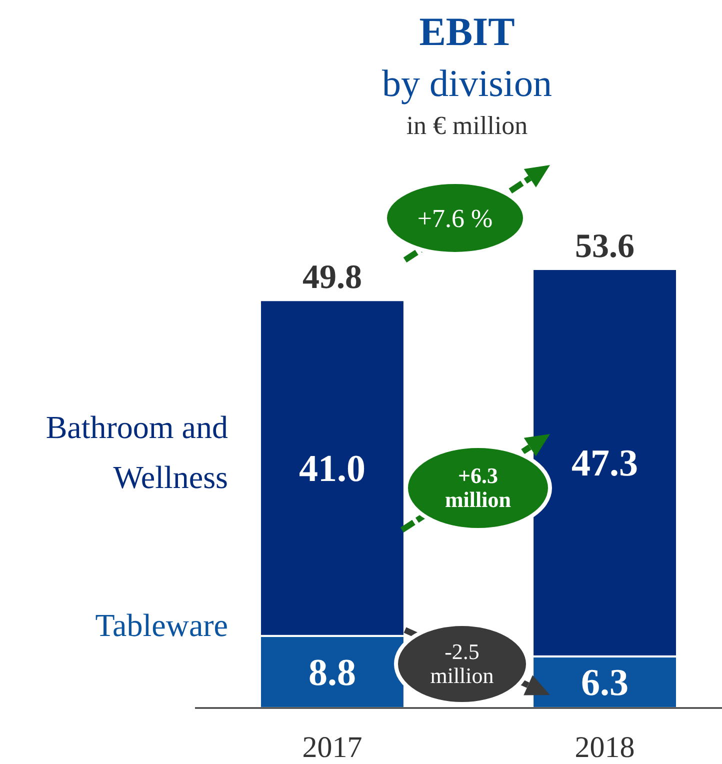  Describe the element at coordinates (604, 747) in the screenshot. I see `x-tick-label: 2018` at that location.